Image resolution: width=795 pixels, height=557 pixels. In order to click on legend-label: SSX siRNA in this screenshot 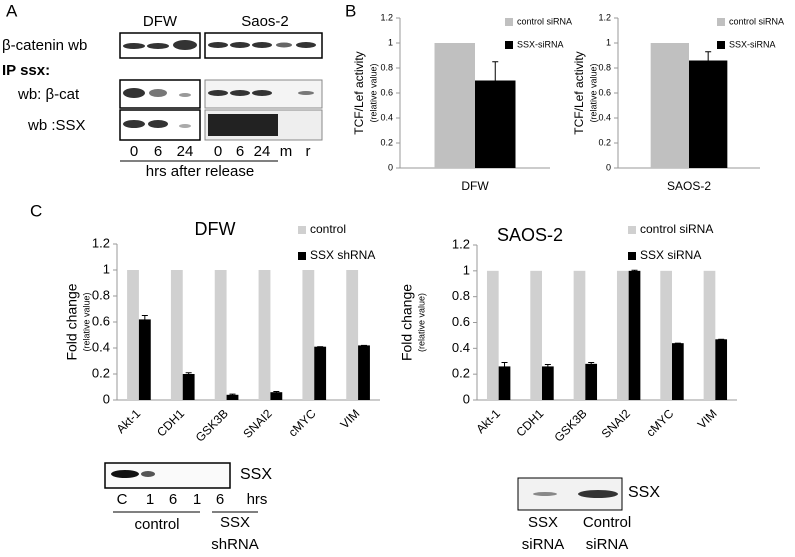, I will do `click(670, 255)`.